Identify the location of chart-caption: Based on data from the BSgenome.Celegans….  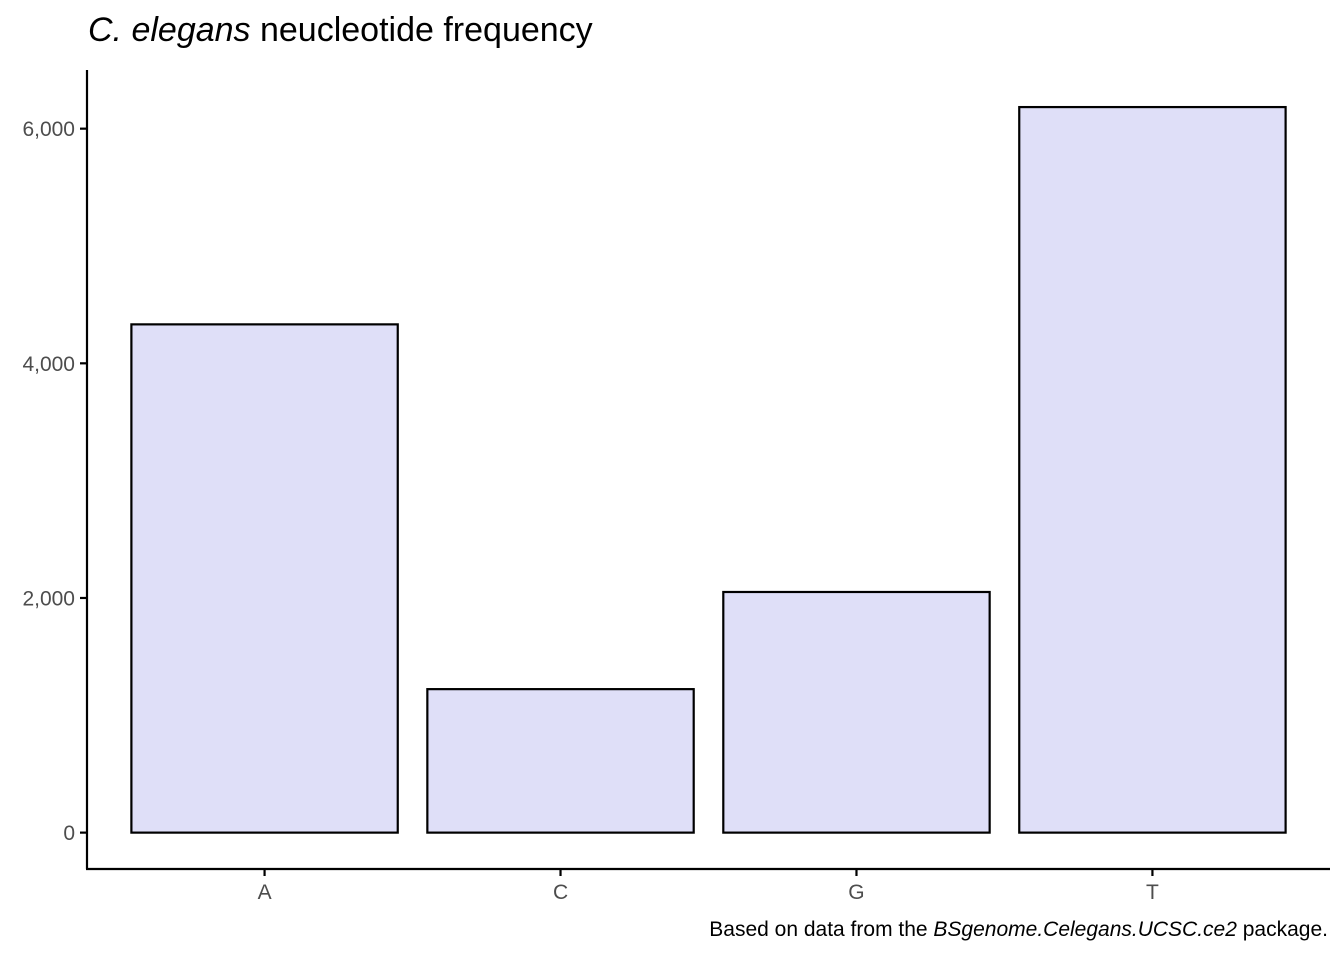
(1018, 929).